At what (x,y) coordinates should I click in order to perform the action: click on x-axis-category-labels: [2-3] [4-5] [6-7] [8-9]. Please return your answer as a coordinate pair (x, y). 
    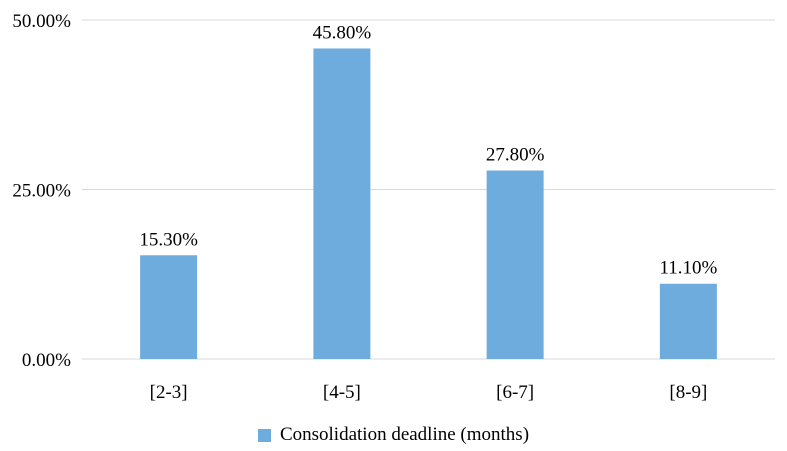
    Looking at the image, I should click on (429, 392).